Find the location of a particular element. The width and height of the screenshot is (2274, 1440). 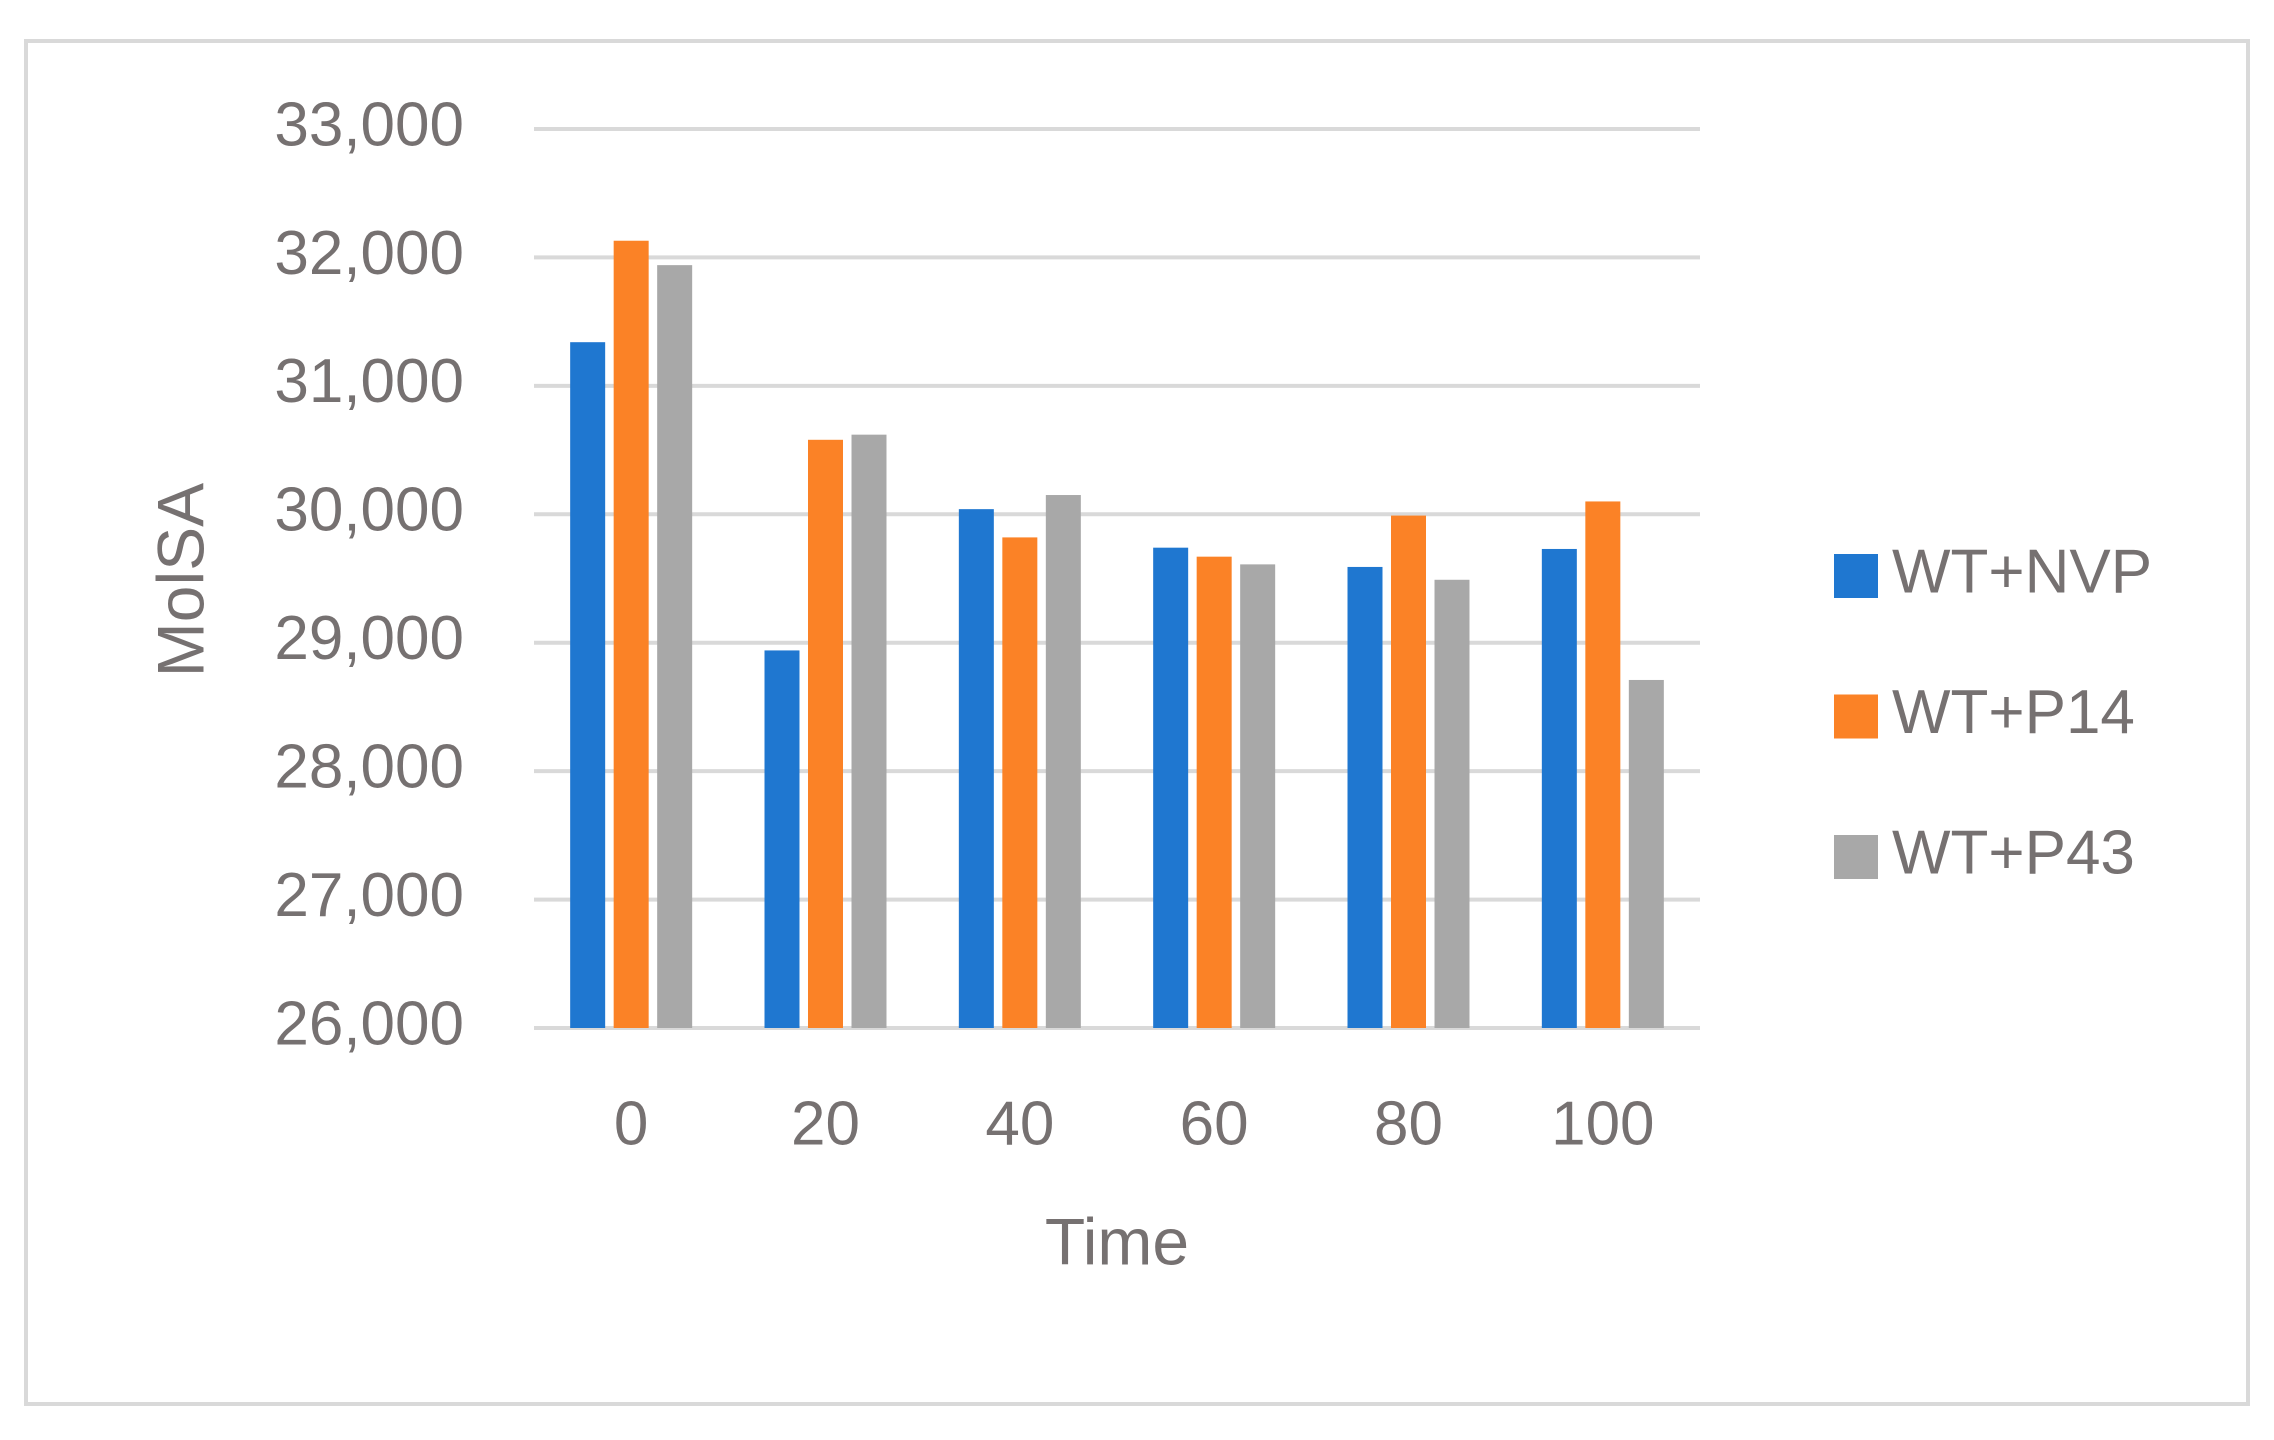

y-tick-label: 33,000 is located at coordinates (369, 124).